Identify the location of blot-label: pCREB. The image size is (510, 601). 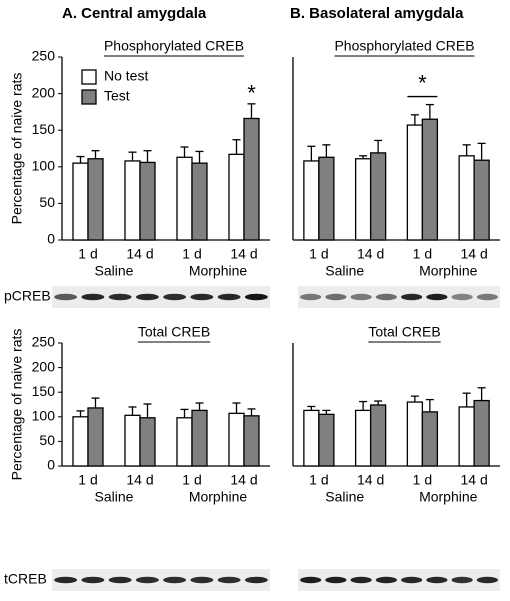
(27, 296).